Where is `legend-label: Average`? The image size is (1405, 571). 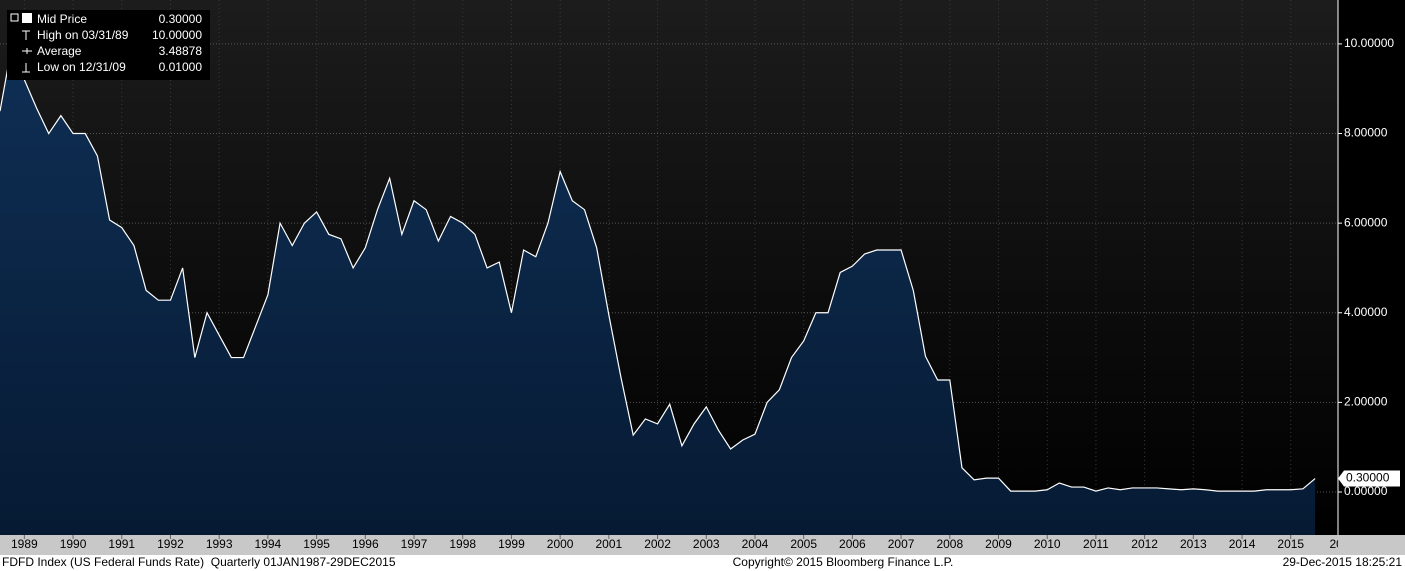
legend-label: Average is located at coordinates (59, 51).